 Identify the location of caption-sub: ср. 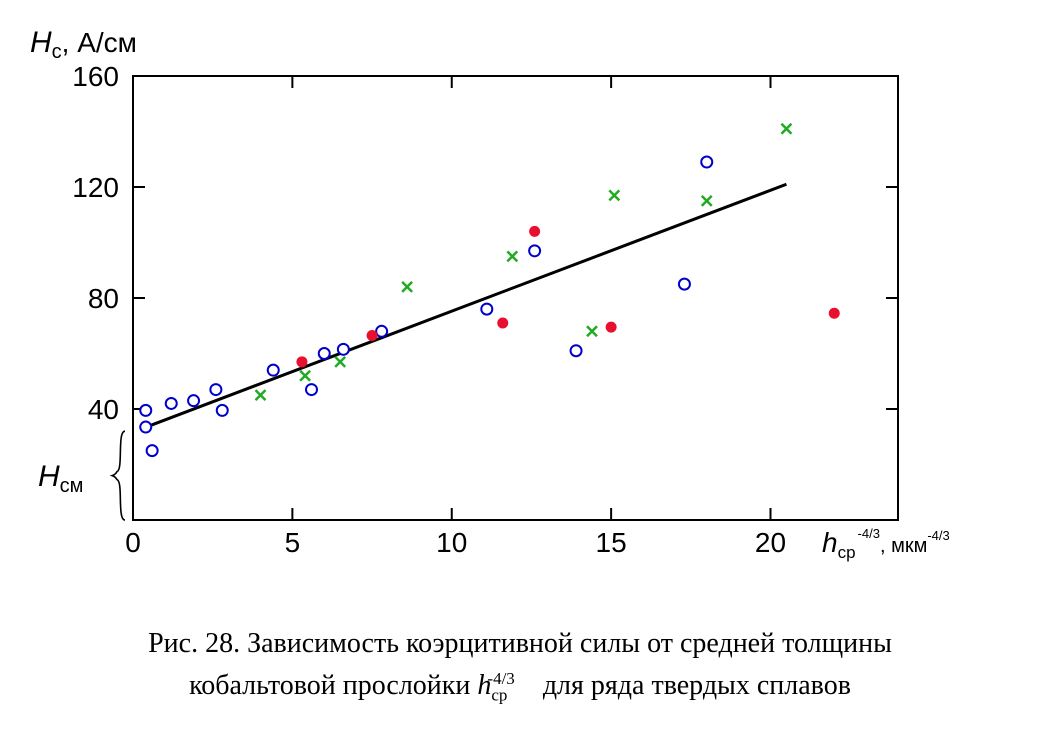
(499, 695).